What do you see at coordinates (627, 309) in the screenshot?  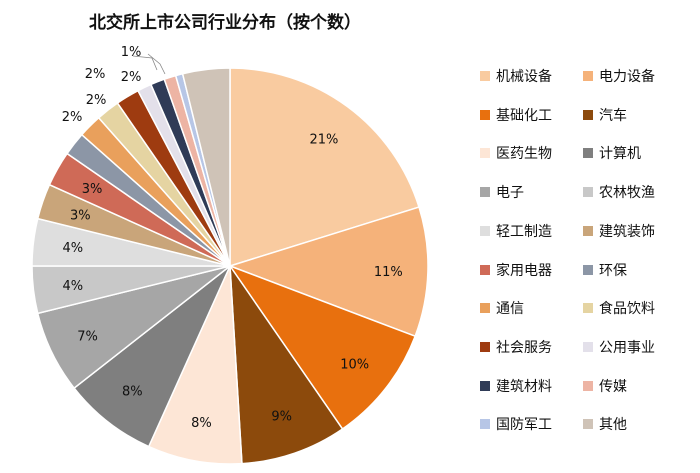 I see `legend-label: 食品饮料` at bounding box center [627, 309].